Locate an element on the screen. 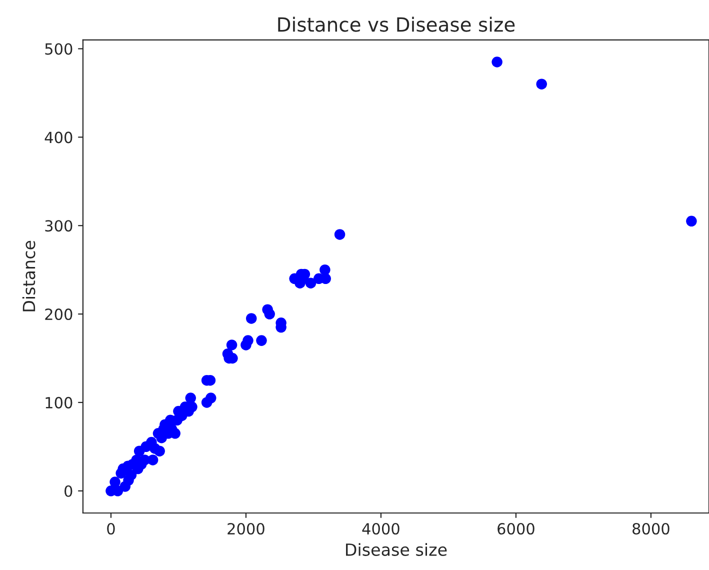  y-tick-label: 0 is located at coordinates (68, 491).